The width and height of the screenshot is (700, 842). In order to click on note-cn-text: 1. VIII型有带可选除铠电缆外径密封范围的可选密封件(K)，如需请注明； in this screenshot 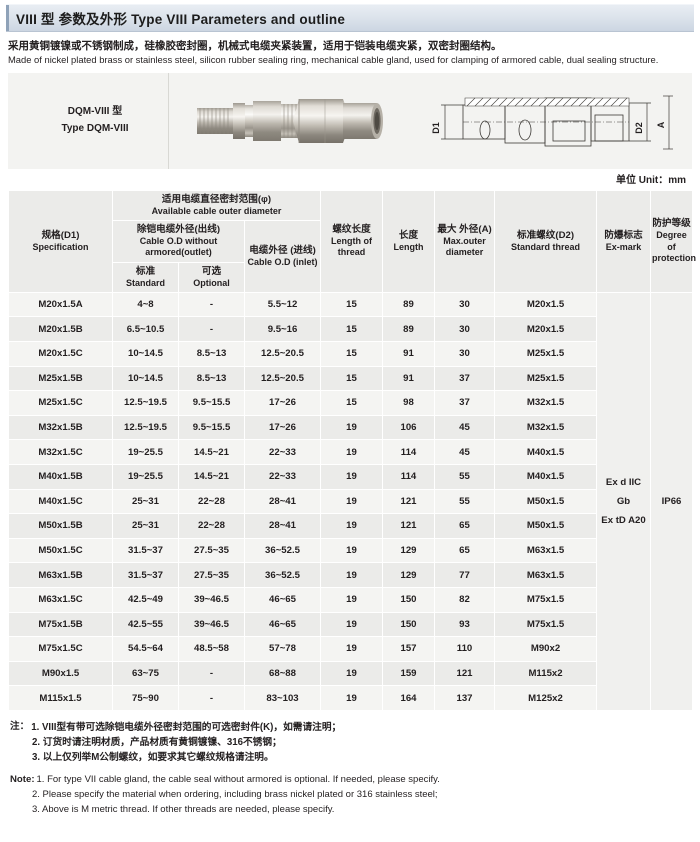, I will do `click(186, 727)`.